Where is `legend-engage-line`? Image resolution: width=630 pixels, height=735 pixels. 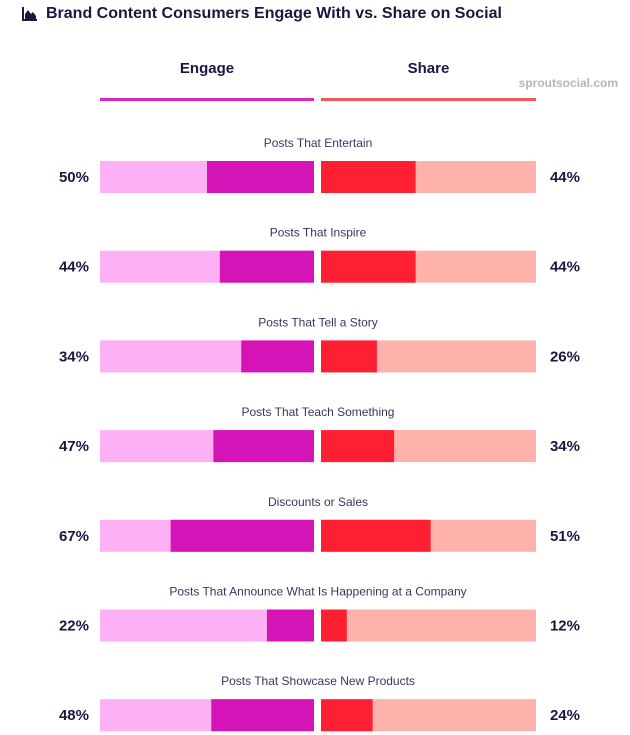
legend-engage-line is located at coordinates (207, 99).